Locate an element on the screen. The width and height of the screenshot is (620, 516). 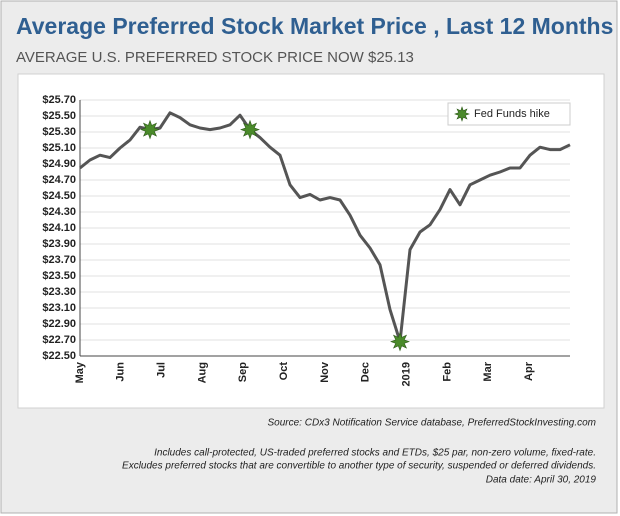
y-tick-label: $24.10 is located at coordinates (59, 228).